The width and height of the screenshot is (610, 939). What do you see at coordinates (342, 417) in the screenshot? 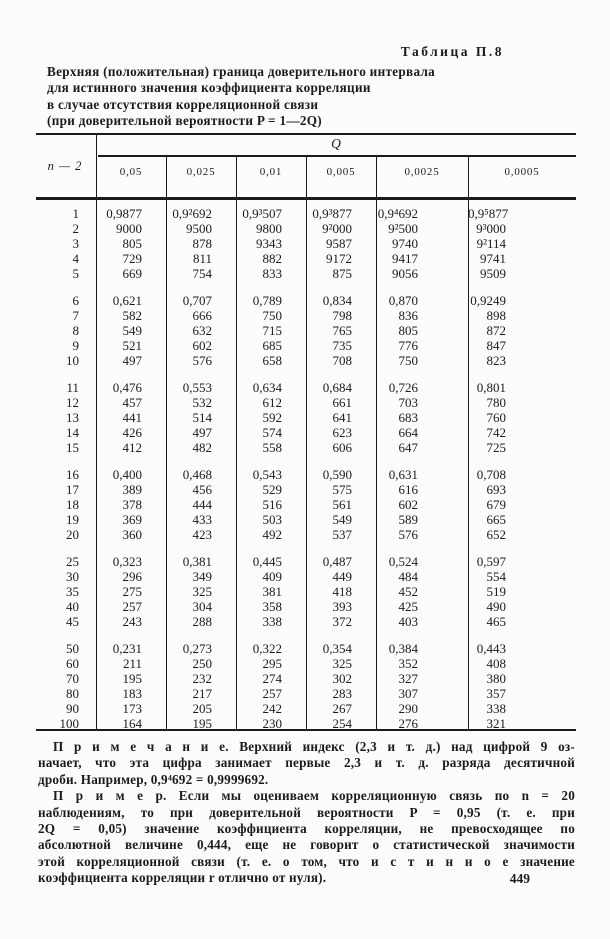
I see `table-cell: 641` at bounding box center [342, 417].